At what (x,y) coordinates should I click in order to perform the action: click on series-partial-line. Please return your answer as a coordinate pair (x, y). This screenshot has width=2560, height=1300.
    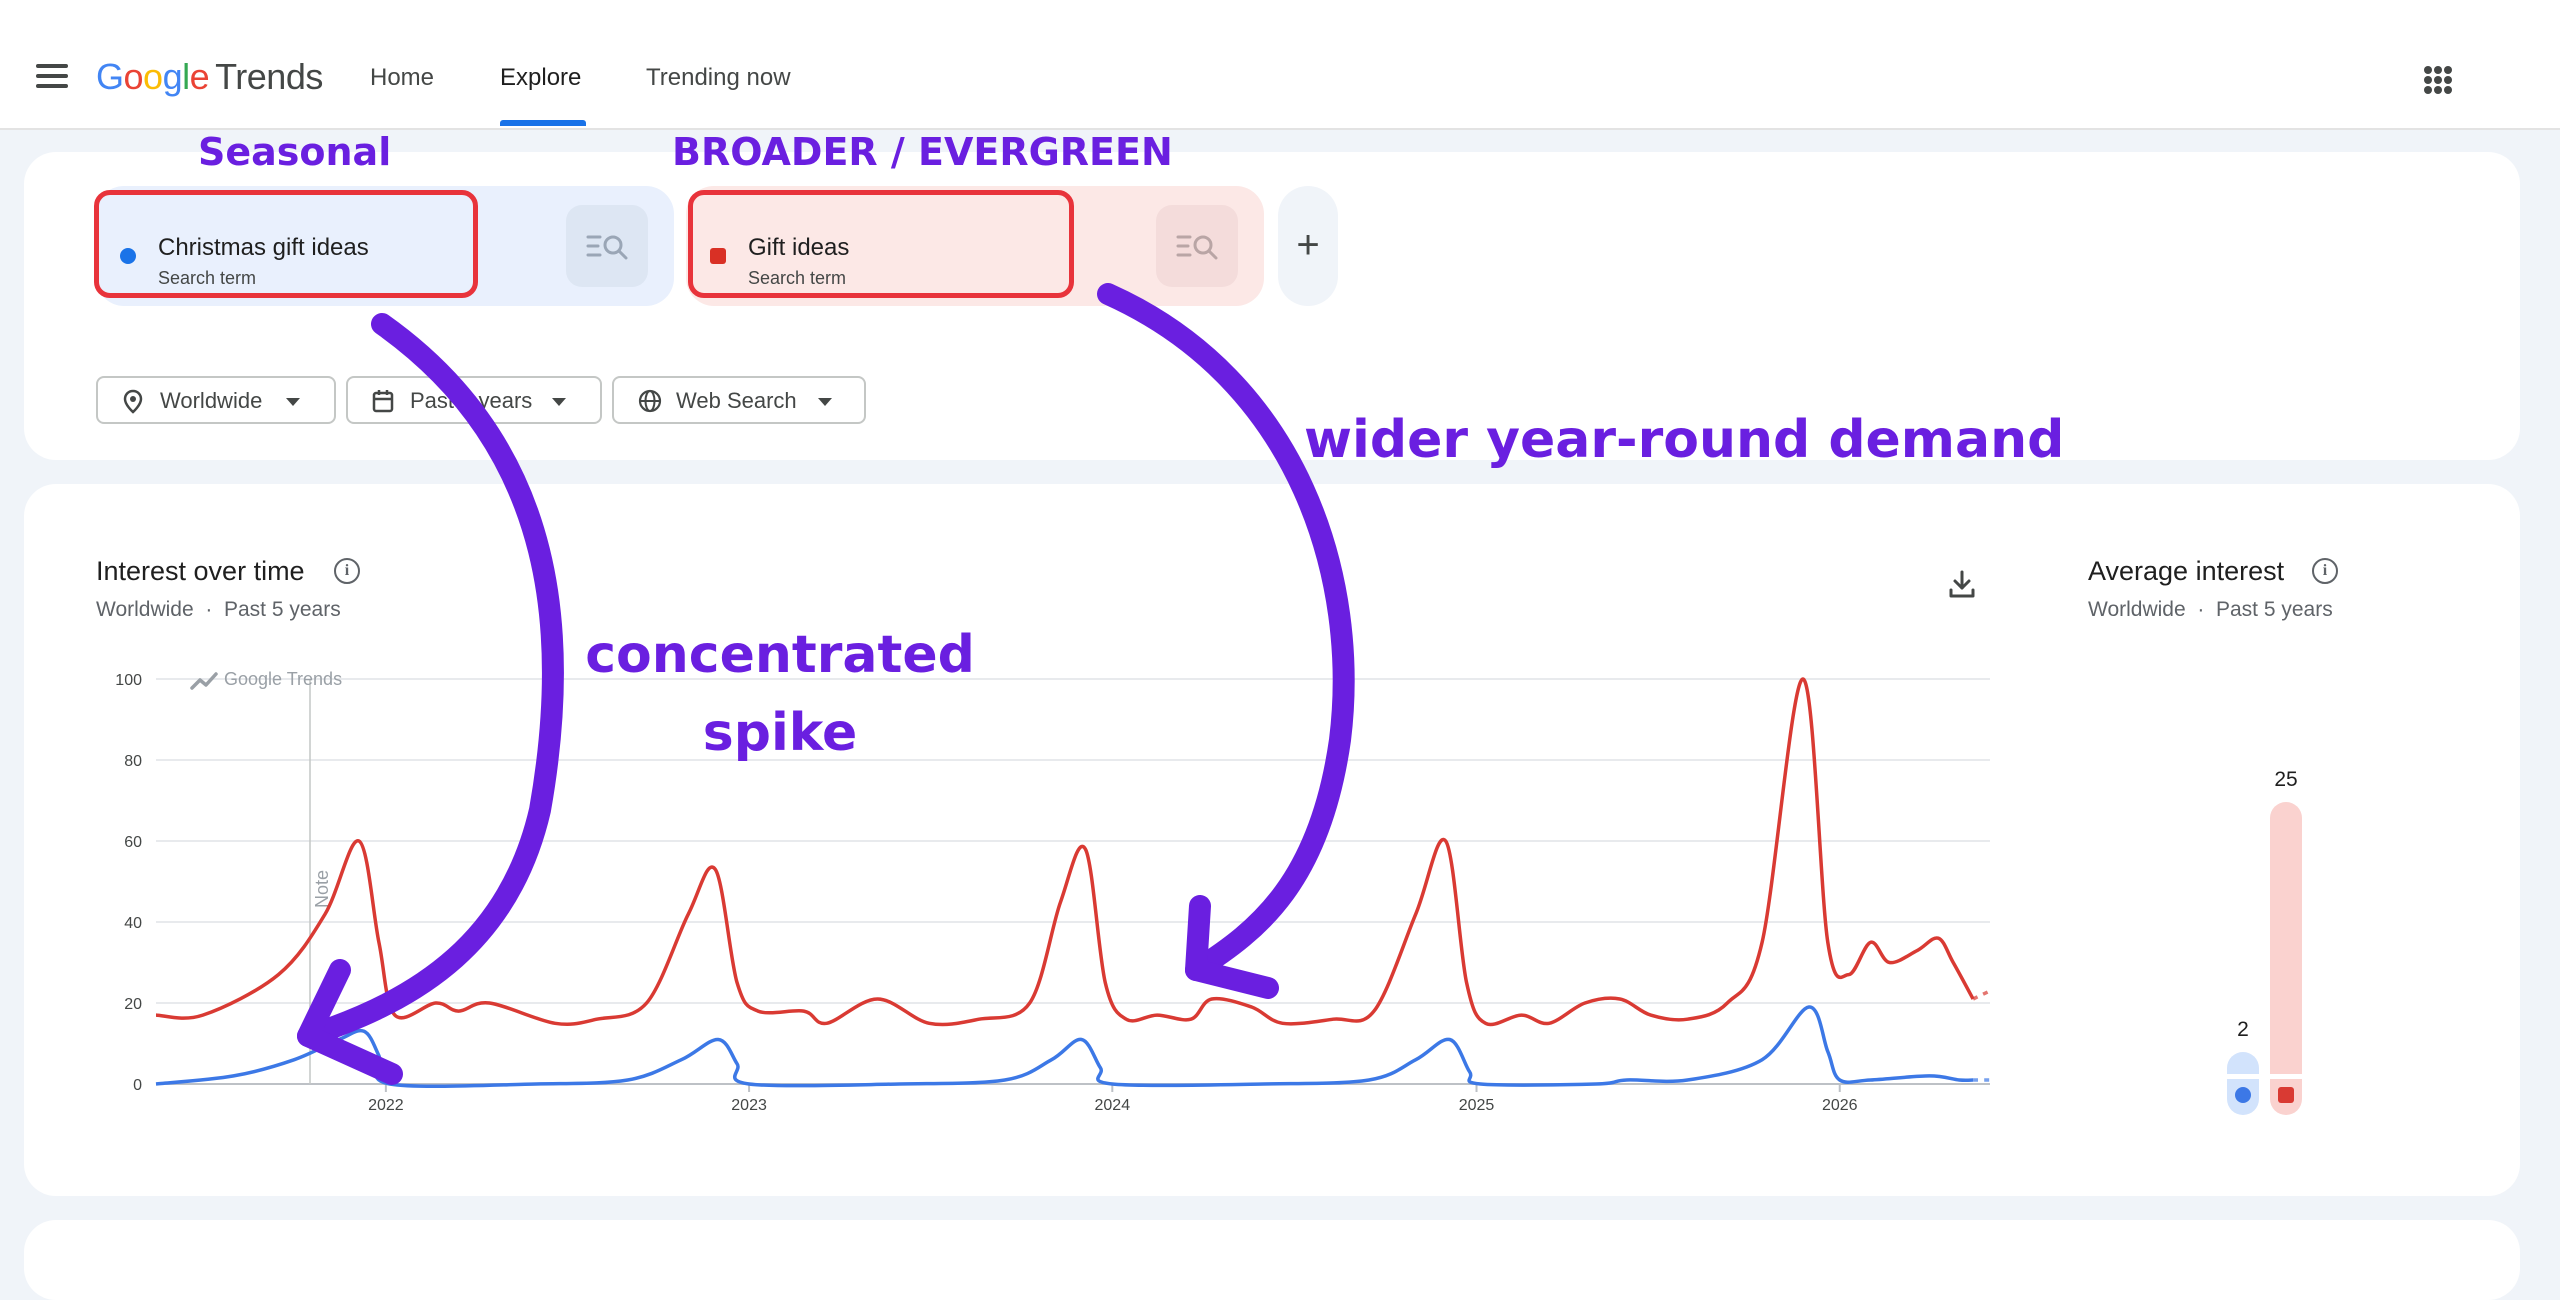
    Looking at the image, I should click on (1981, 995).